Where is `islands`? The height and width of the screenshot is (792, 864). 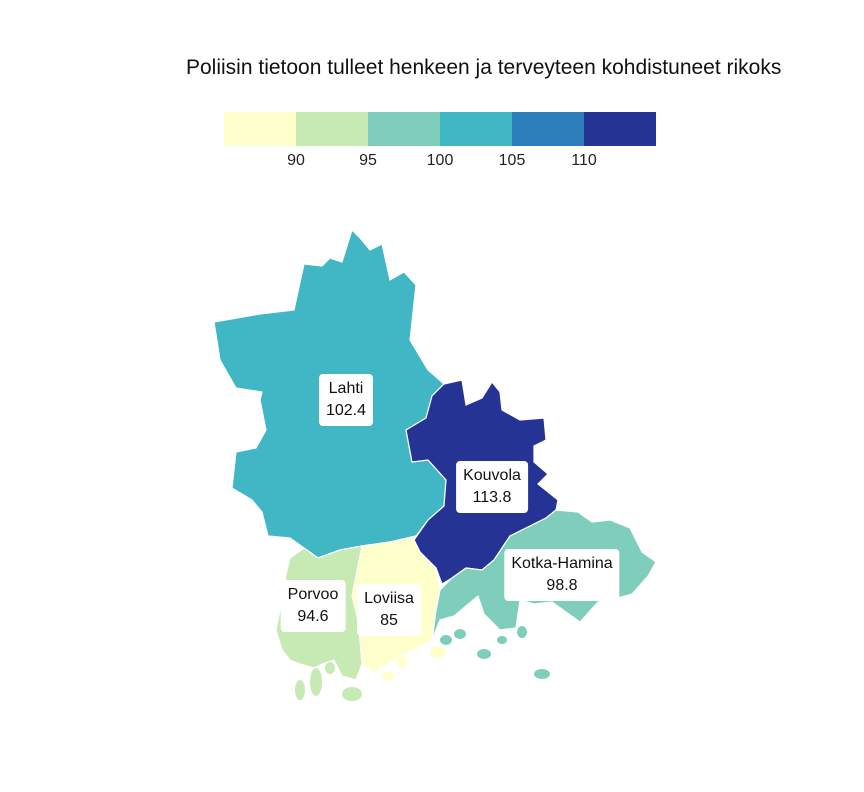
islands is located at coordinates (422, 663).